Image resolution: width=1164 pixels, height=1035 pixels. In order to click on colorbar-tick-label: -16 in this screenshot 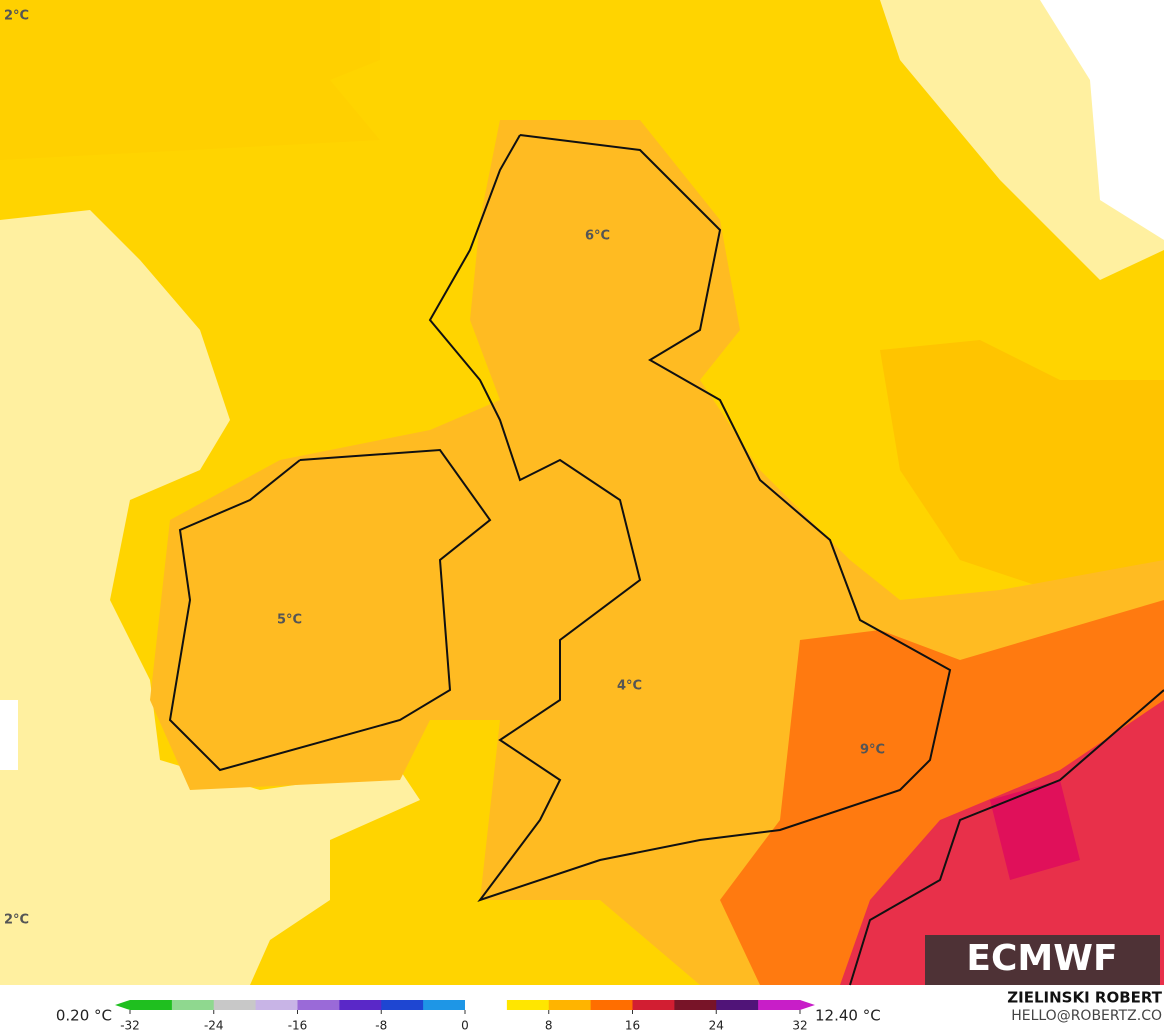, I will do `click(298, 1026)`.